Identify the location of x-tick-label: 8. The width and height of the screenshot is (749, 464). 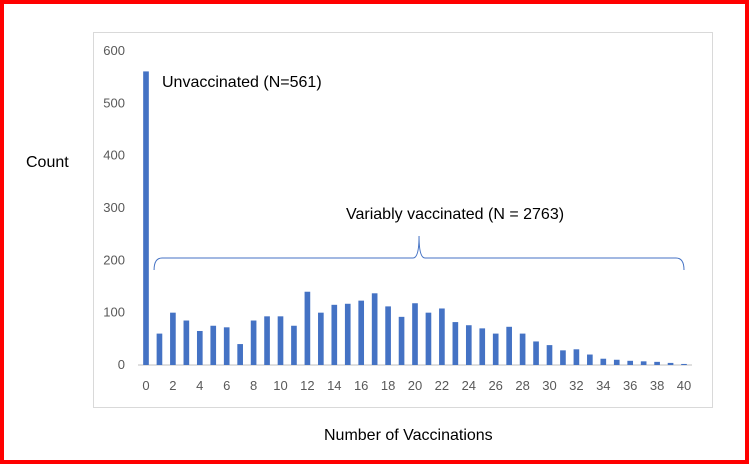
(253, 385).